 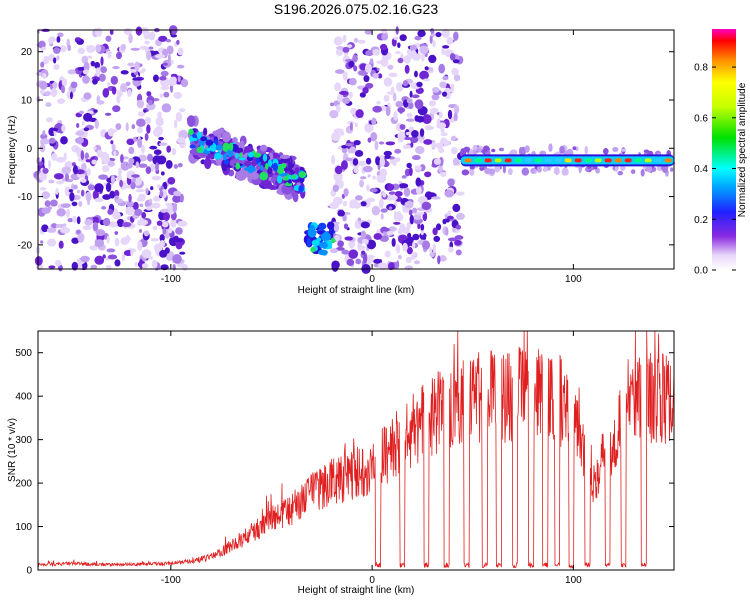 What do you see at coordinates (208, 163) in the screenshot?
I see `trace-blob` at bounding box center [208, 163].